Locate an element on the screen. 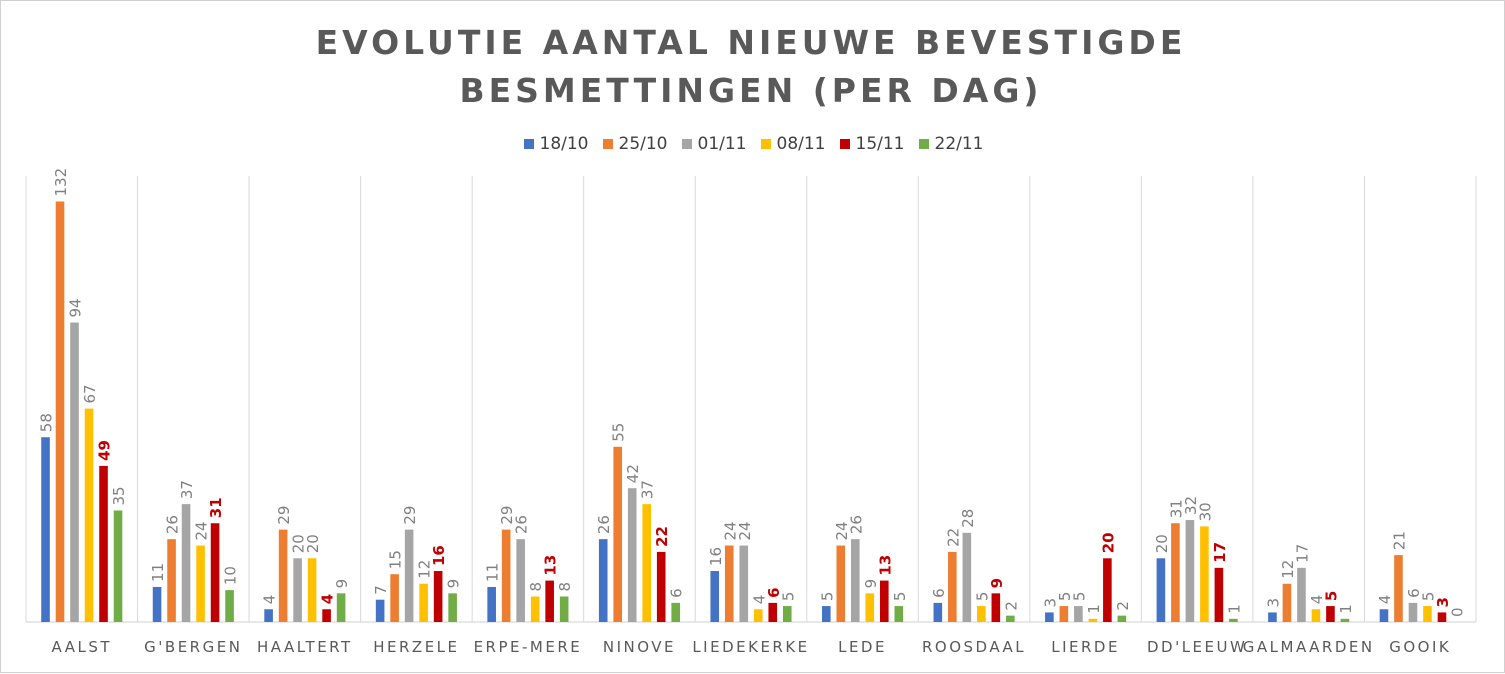  data-label-11-3: 4 is located at coordinates (1317, 600).